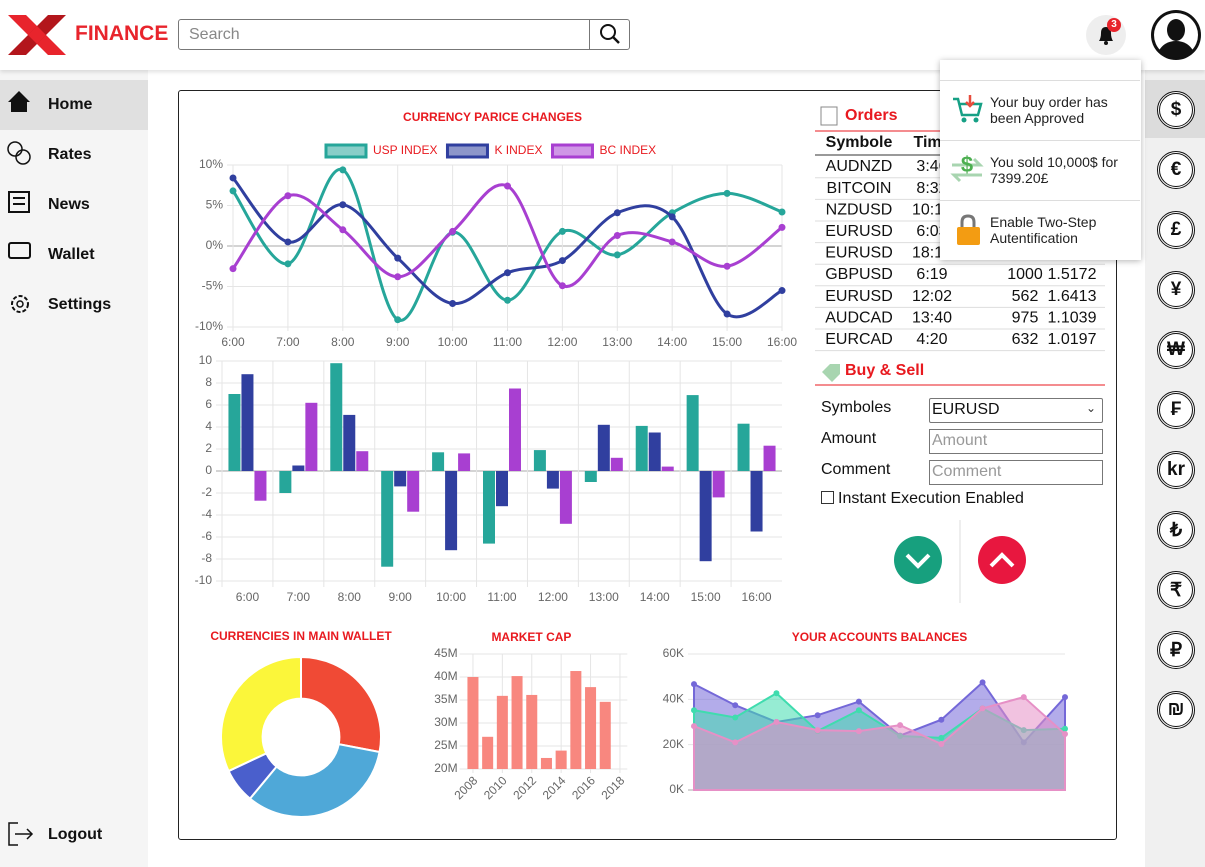 The image size is (1205, 867). I want to click on currency-button: kr, so click(1176, 470).